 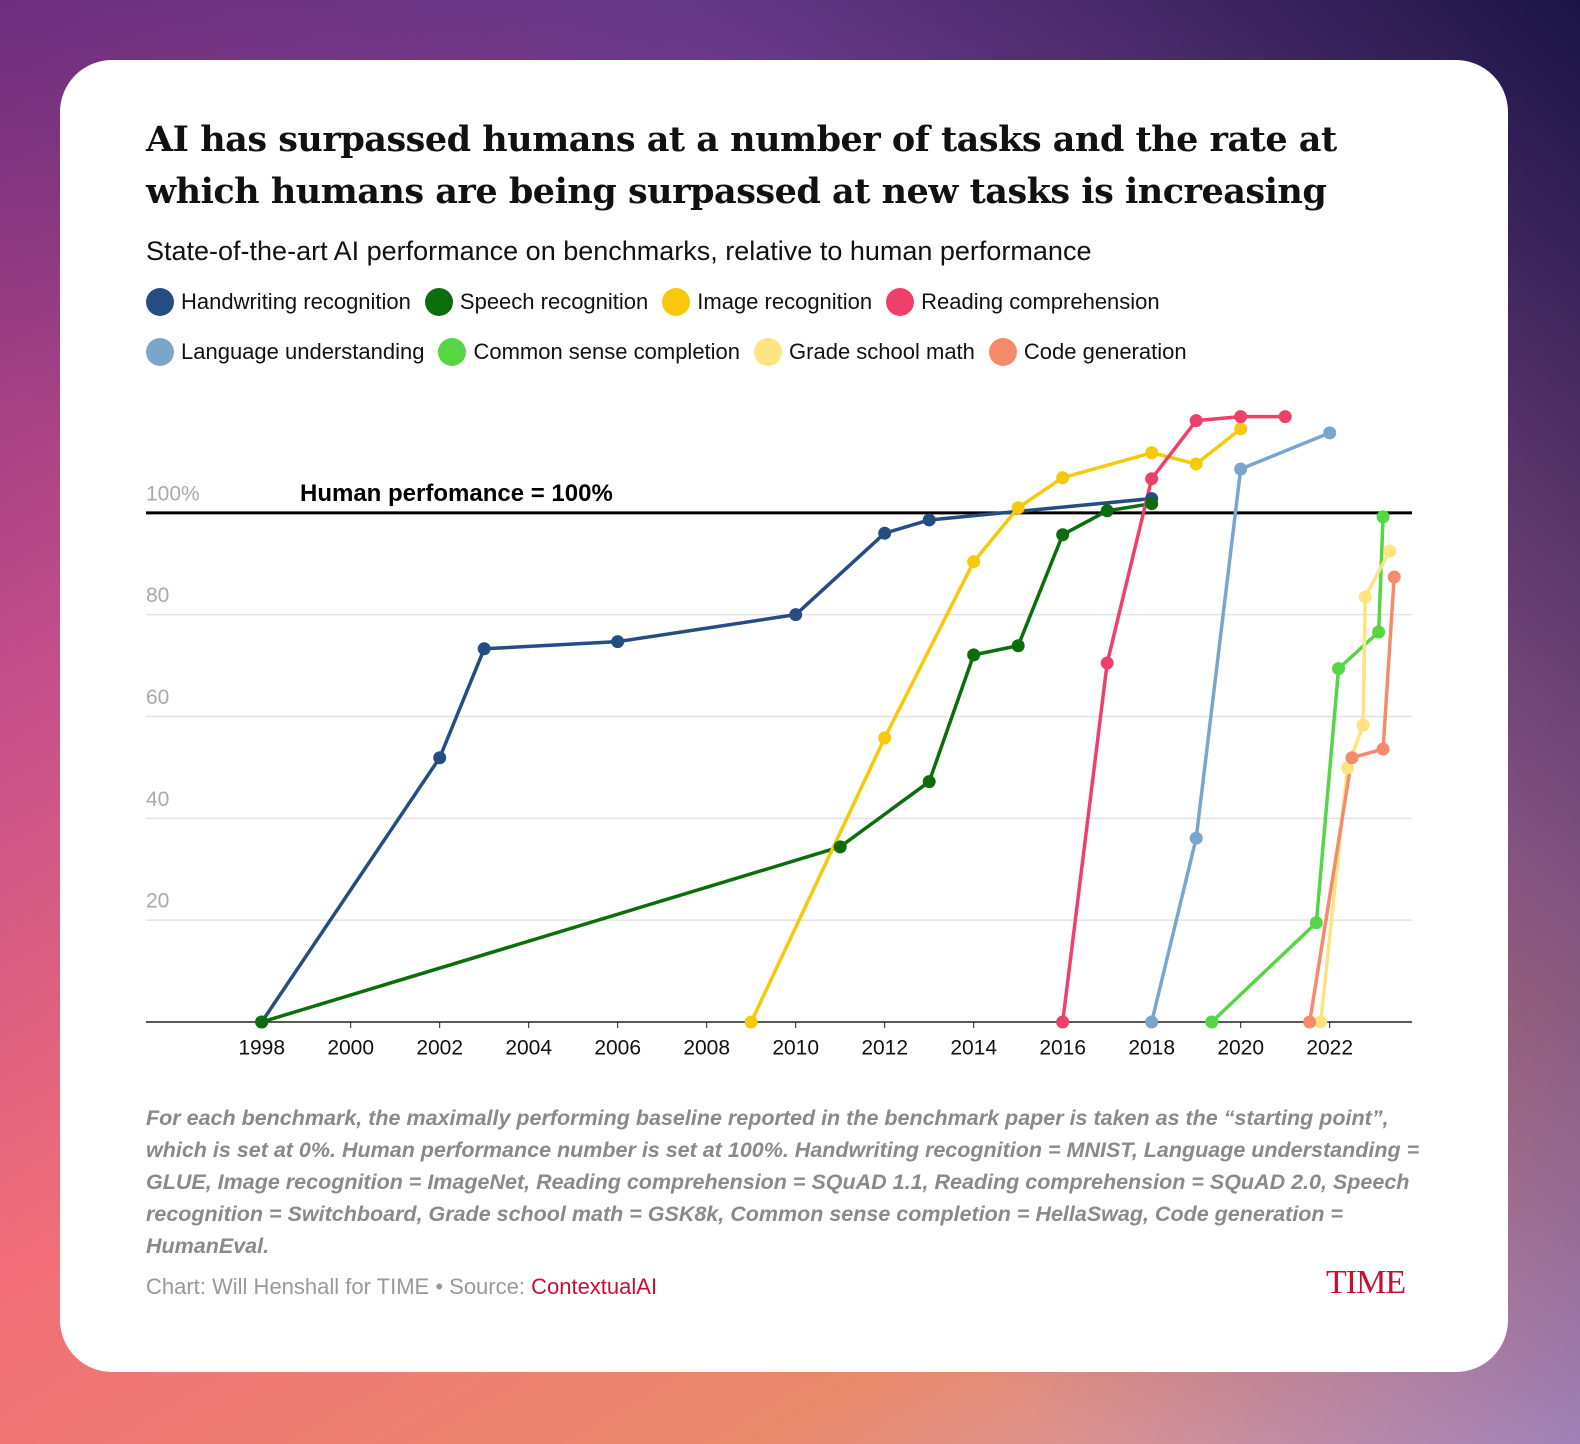 I want to click on x-tick-label: 2006, so click(x=617, y=1048).